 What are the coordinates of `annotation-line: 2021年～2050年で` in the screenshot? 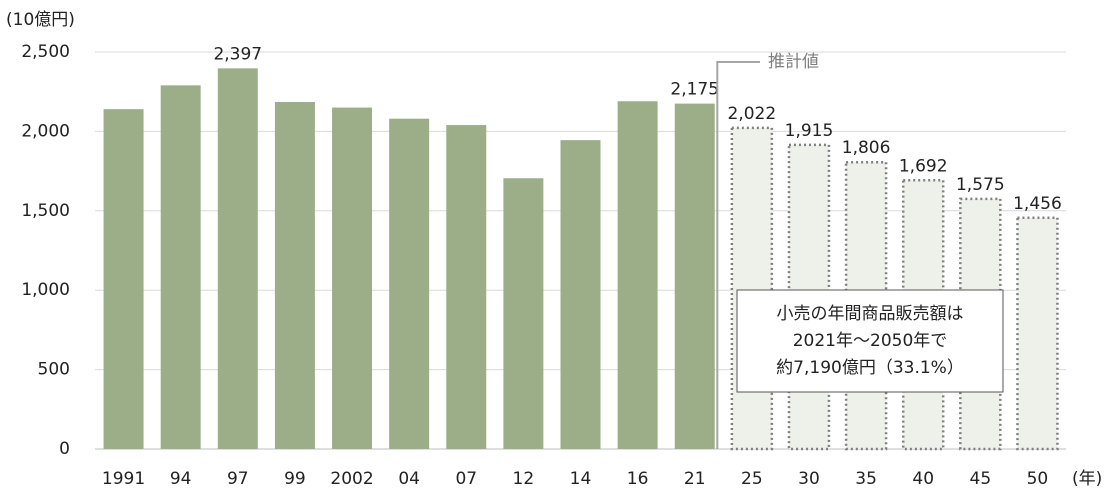 It's located at (870, 341).